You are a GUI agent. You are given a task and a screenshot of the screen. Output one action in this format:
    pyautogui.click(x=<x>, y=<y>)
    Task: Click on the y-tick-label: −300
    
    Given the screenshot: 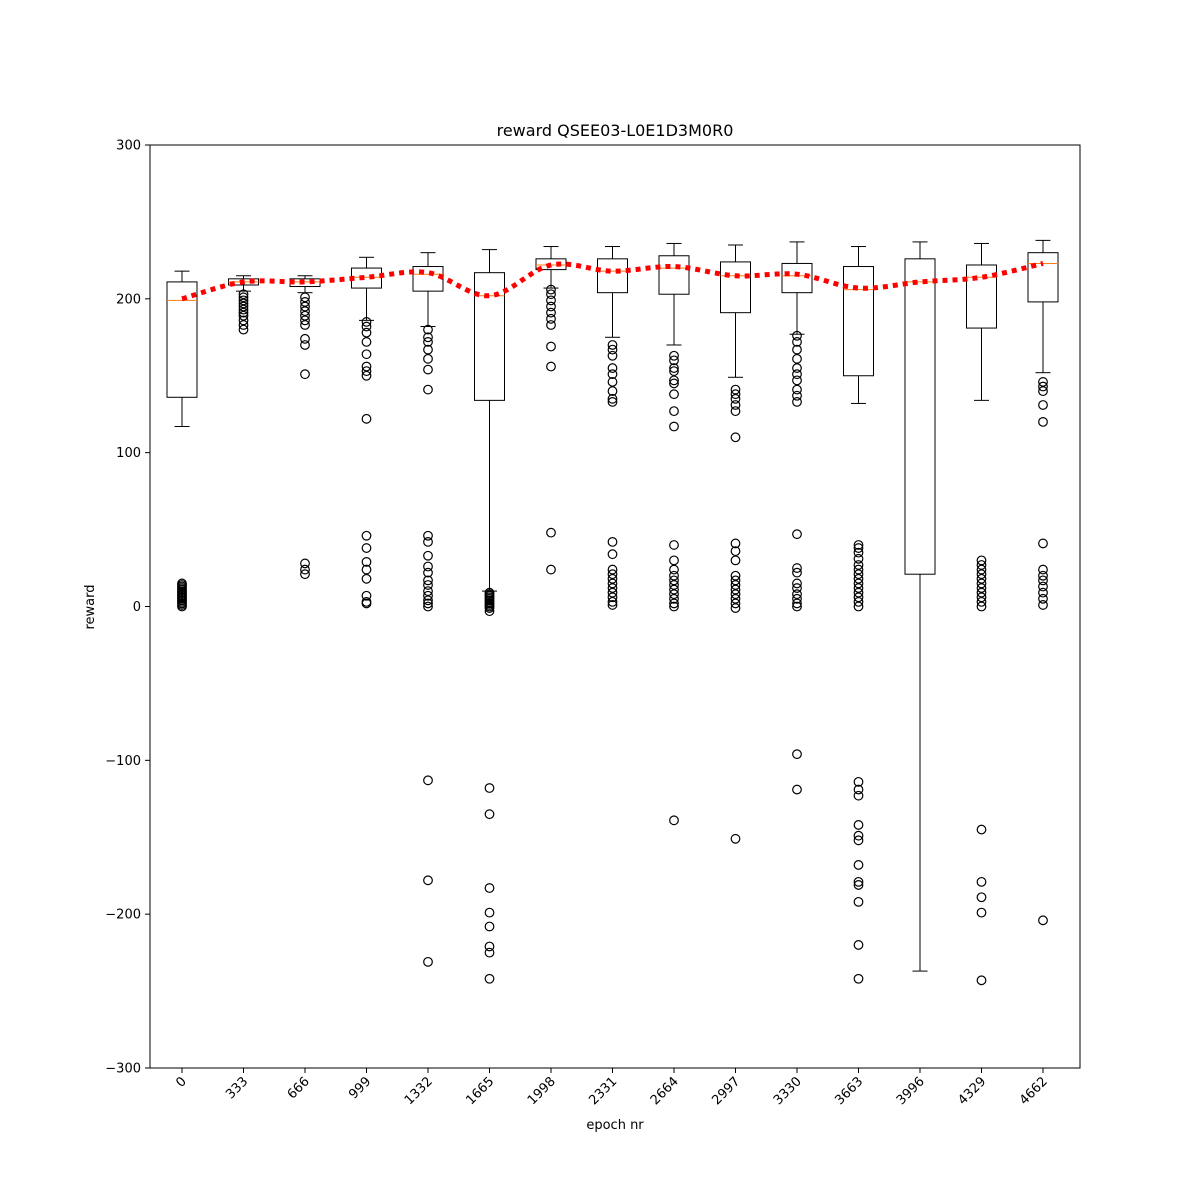 What is the action you would take?
    pyautogui.click(x=123, y=1069)
    